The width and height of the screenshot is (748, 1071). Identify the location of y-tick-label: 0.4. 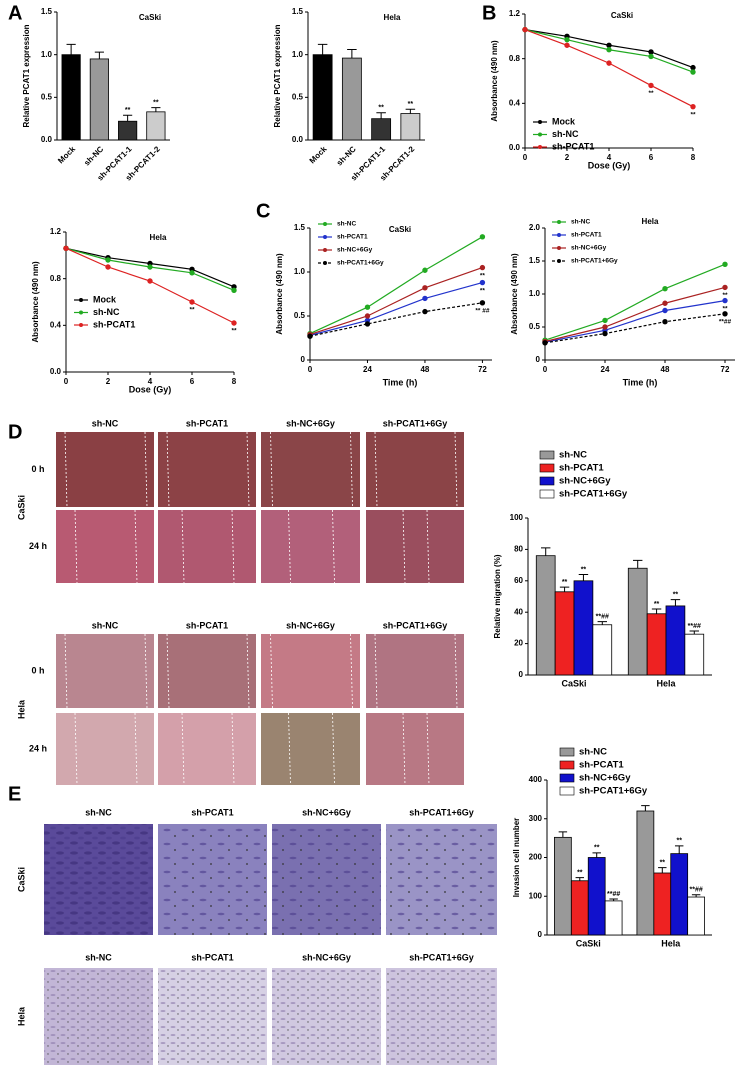
(515, 102).